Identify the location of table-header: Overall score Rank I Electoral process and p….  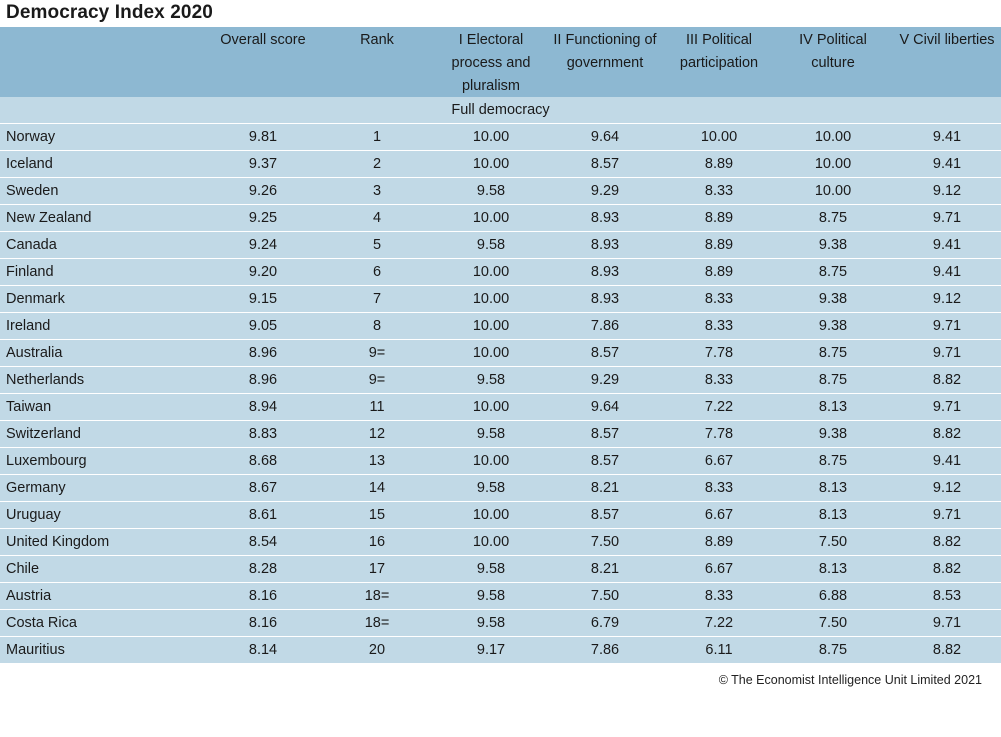
(500, 62).